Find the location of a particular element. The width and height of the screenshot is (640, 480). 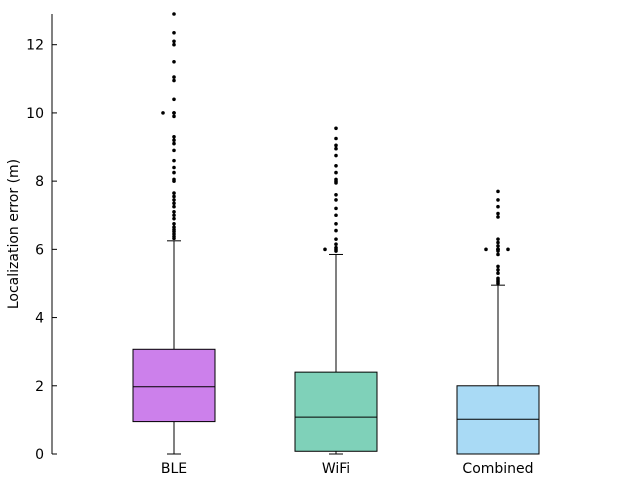

y-tick-label: 10 is located at coordinates (35, 114).